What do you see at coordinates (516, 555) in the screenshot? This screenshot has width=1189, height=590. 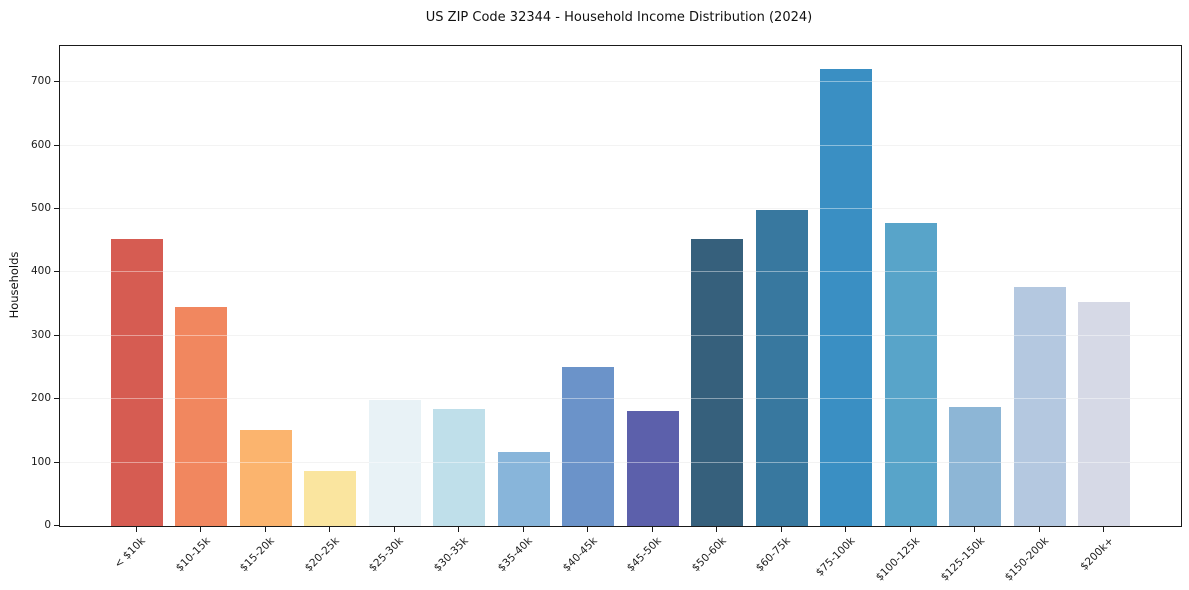 I see `x-tick-label-6: $35-40k` at bounding box center [516, 555].